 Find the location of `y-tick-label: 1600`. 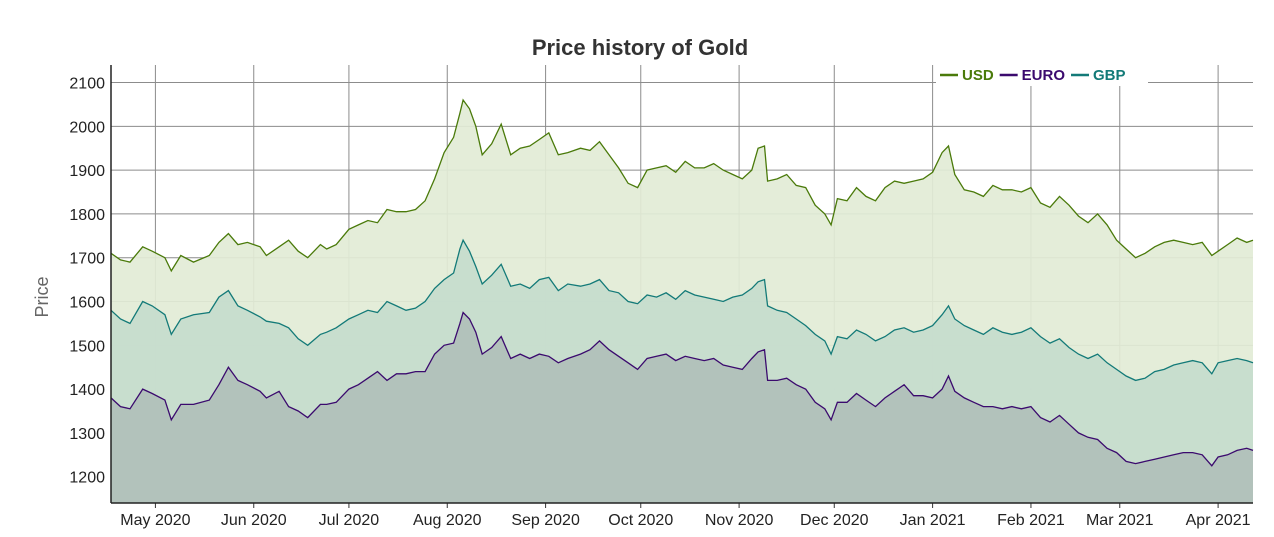

y-tick-label: 1600 is located at coordinates (87, 303).